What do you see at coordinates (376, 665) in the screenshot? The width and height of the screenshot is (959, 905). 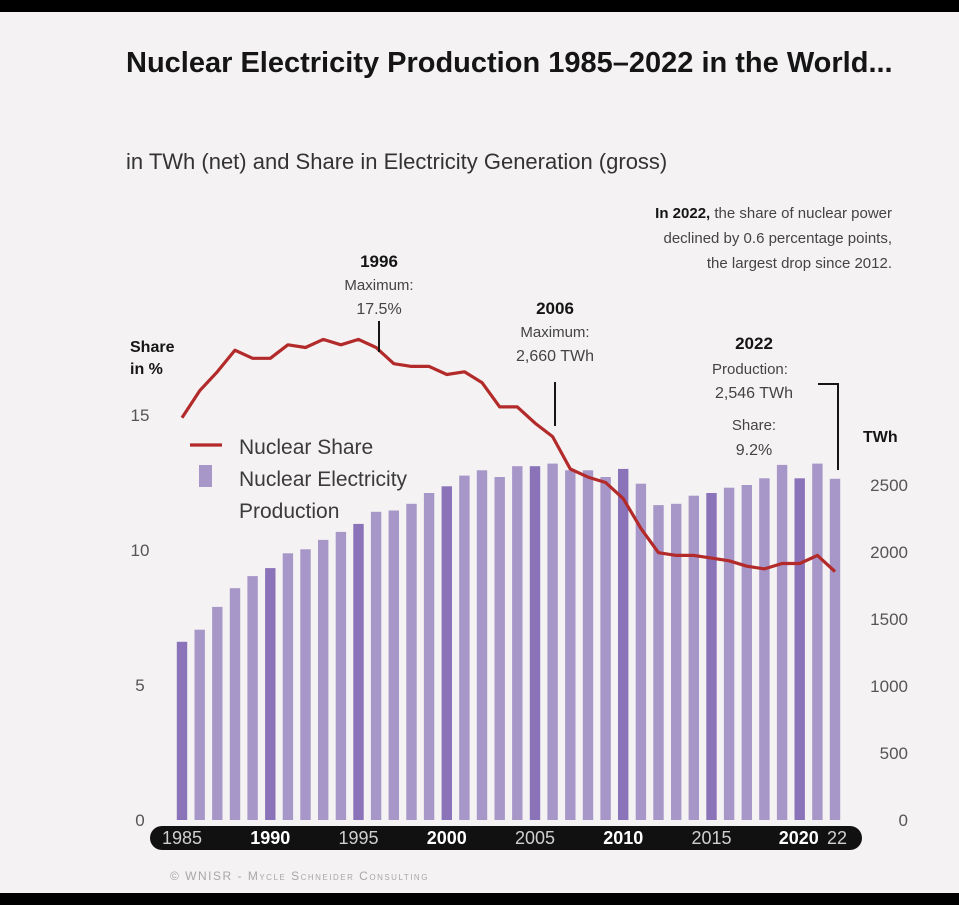 I see `bar-1996` at bounding box center [376, 665].